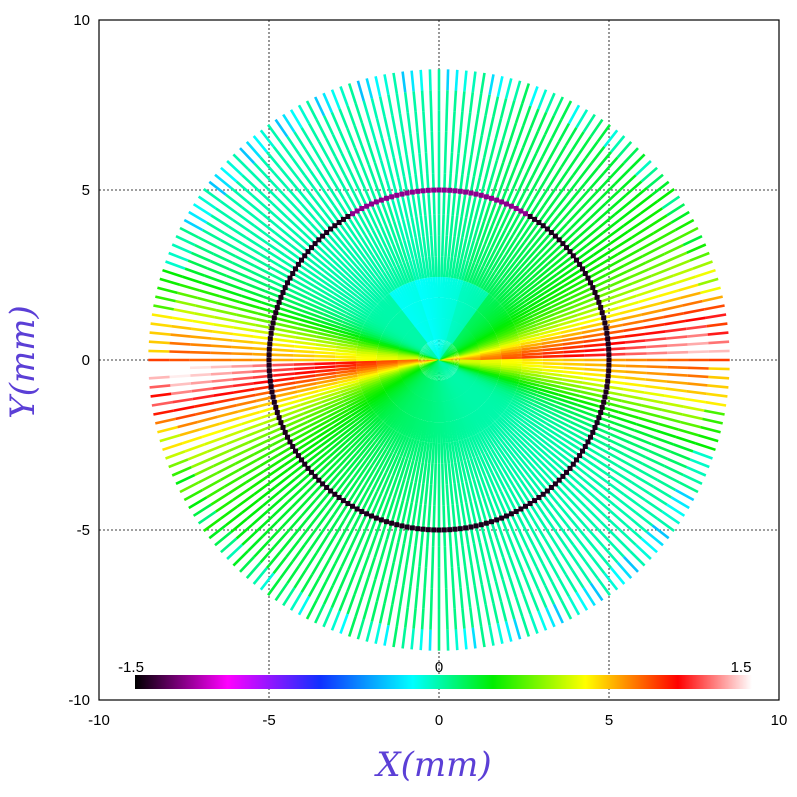  Describe the element at coordinates (432, 765) in the screenshot. I see `x-axis-title: X(mm)` at that location.